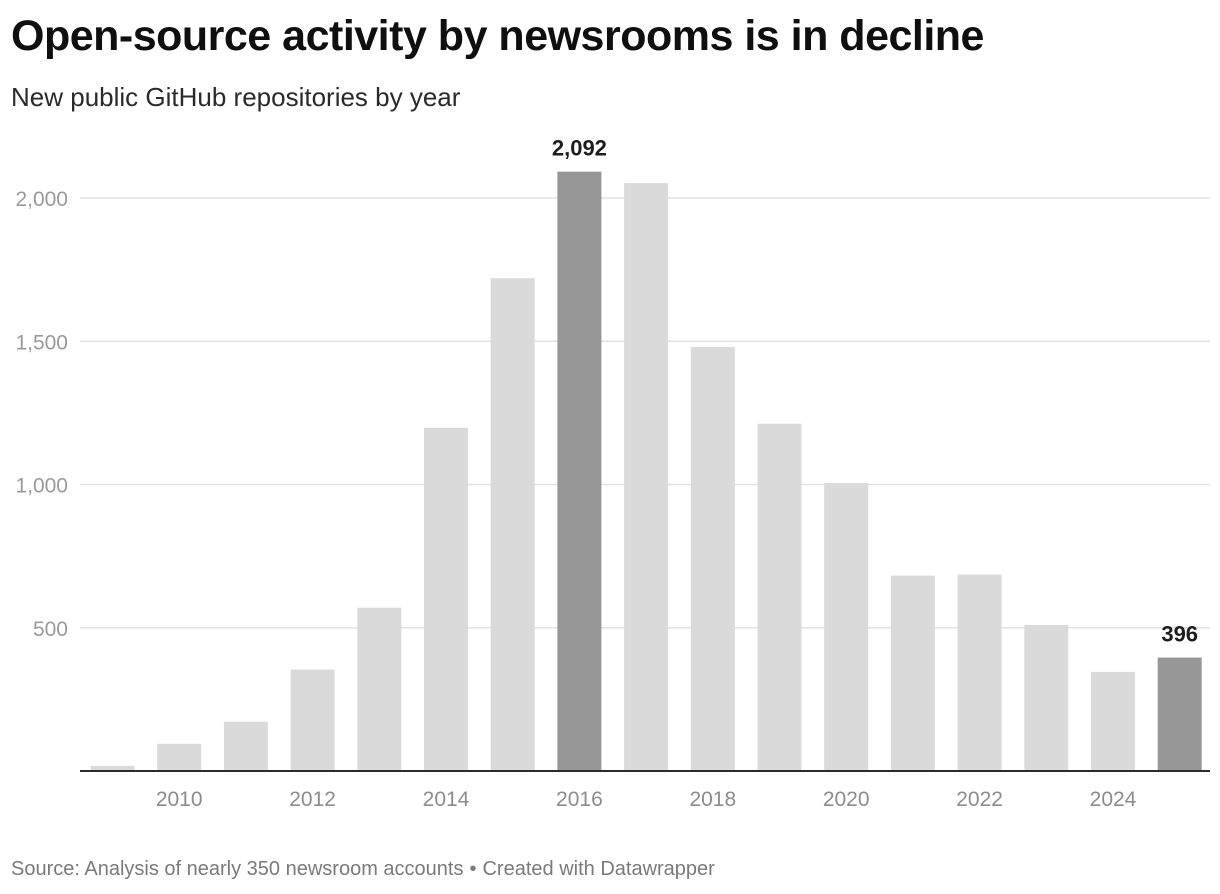 The width and height of the screenshot is (1220, 894). I want to click on data-label-2025: 396, so click(1179, 634).